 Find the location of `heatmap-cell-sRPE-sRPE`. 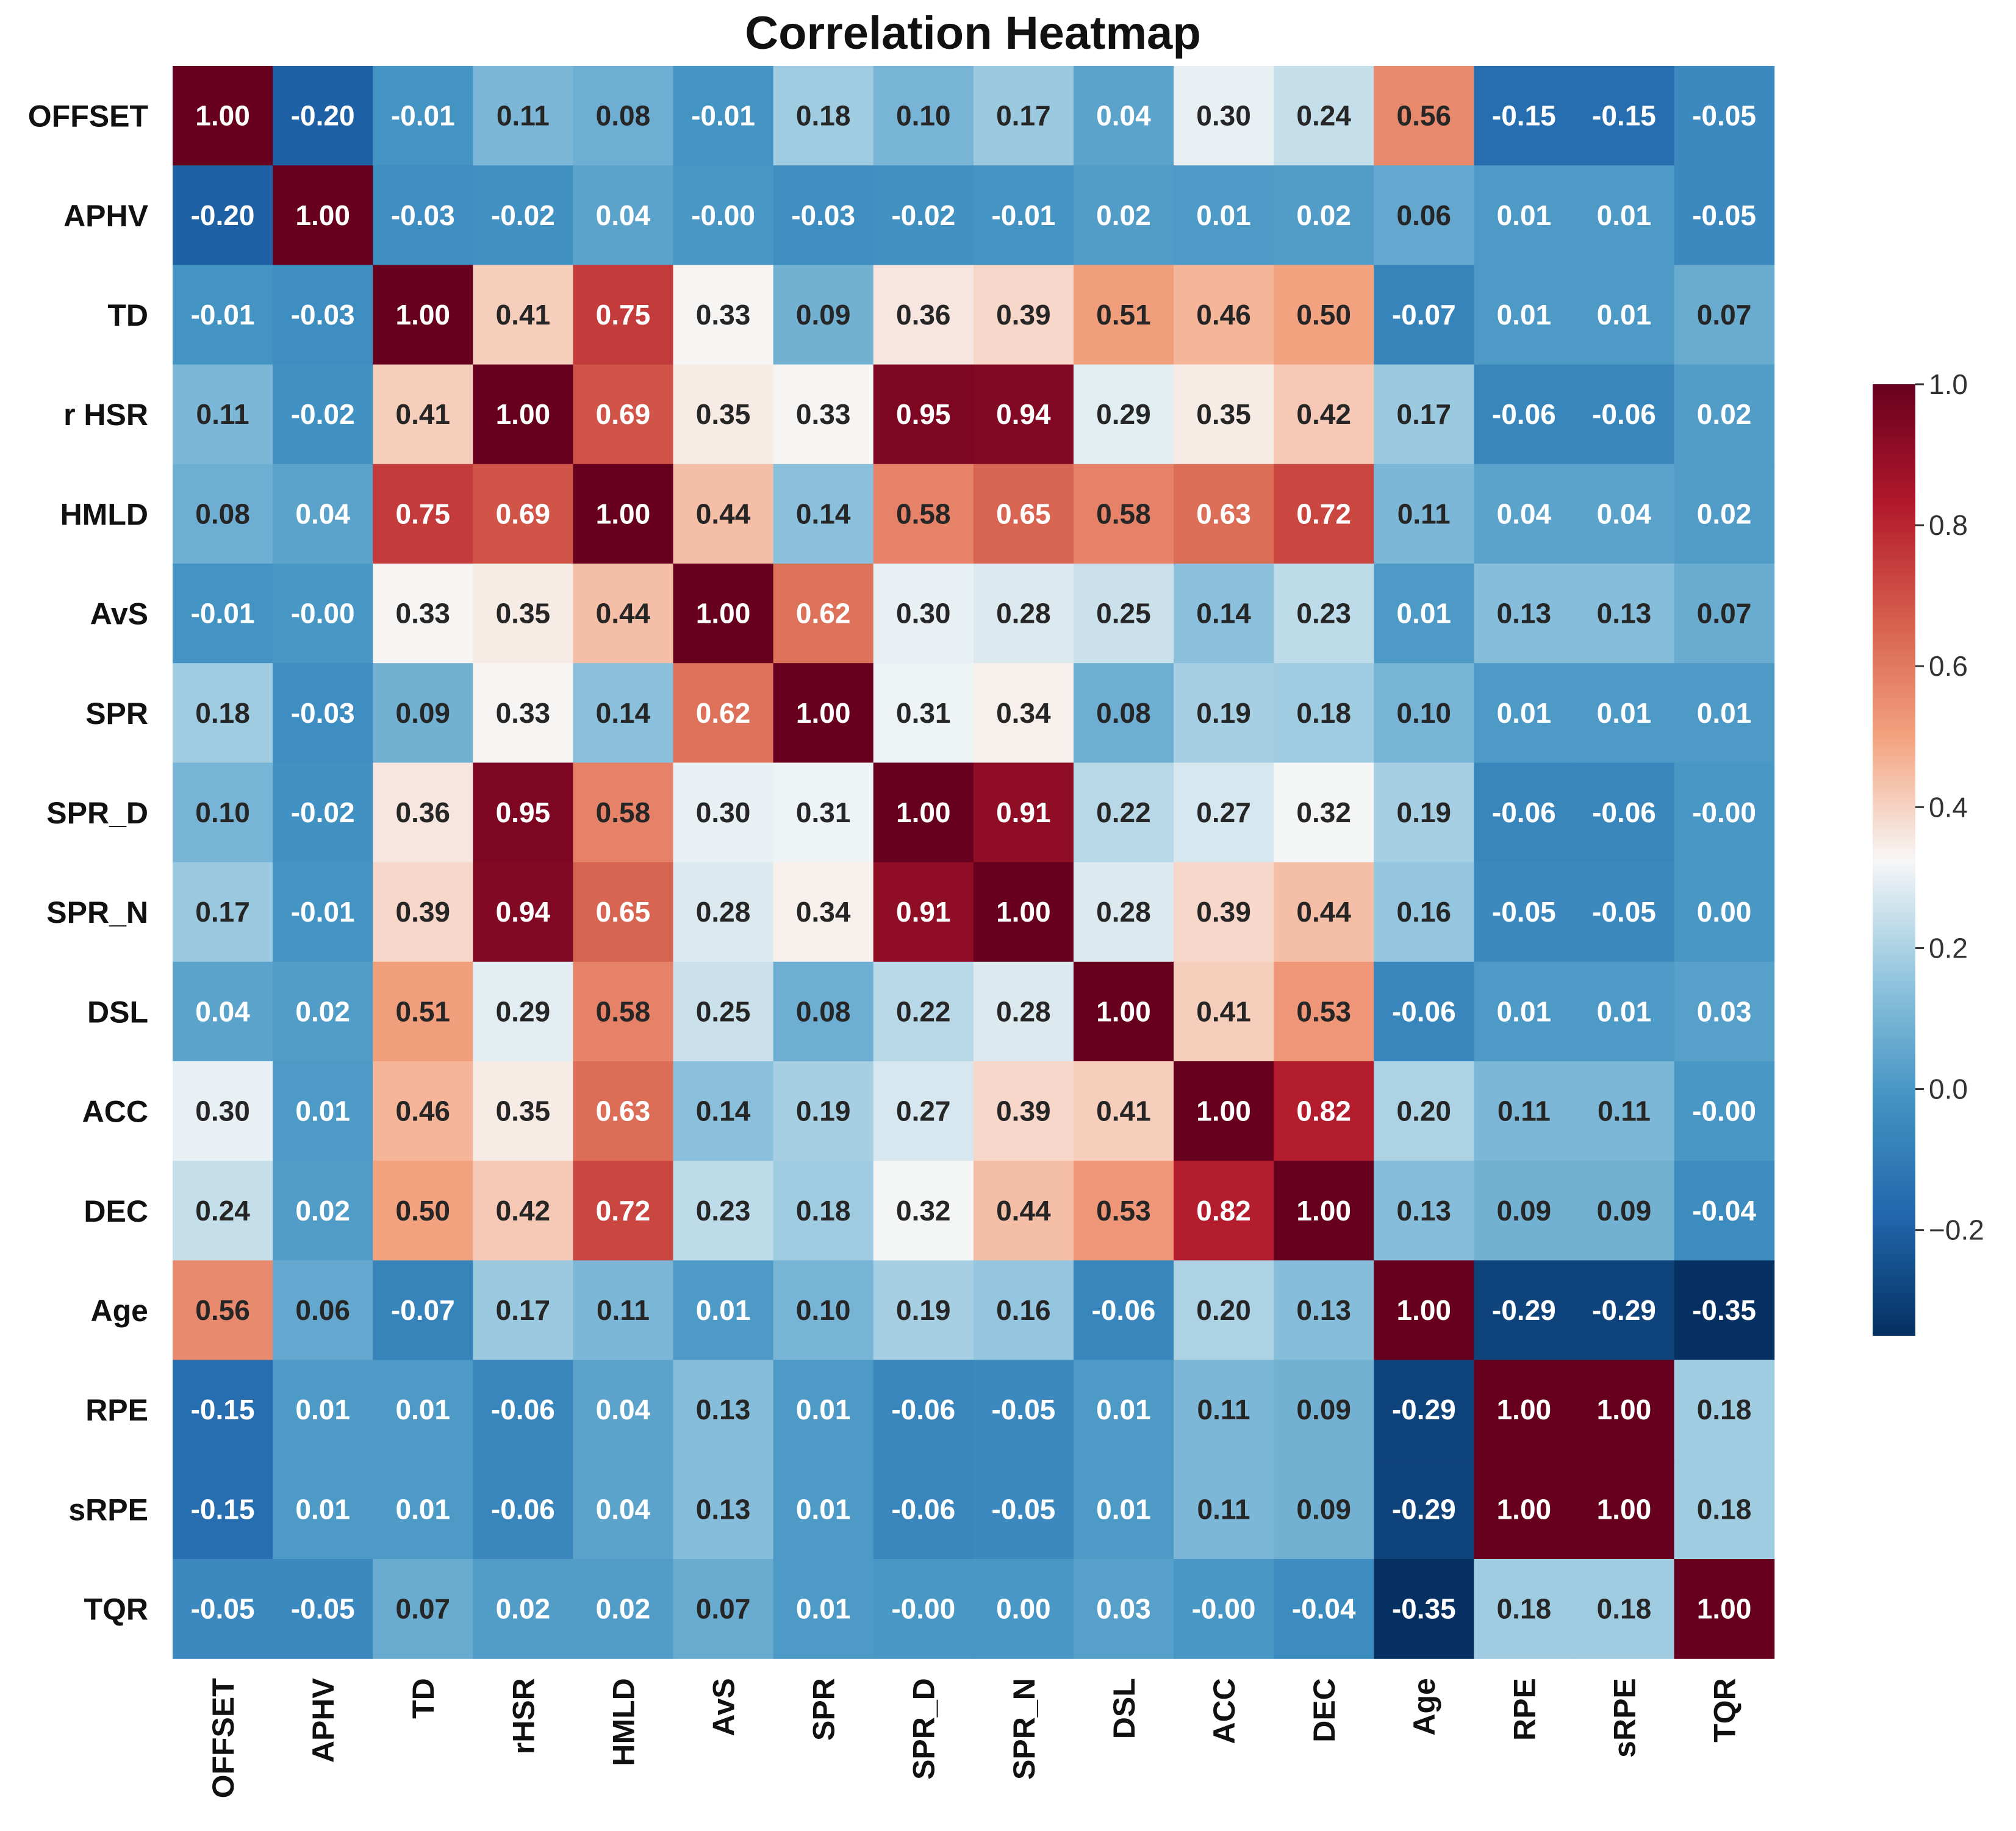

heatmap-cell-sRPE-sRPE is located at coordinates (1624, 1509).